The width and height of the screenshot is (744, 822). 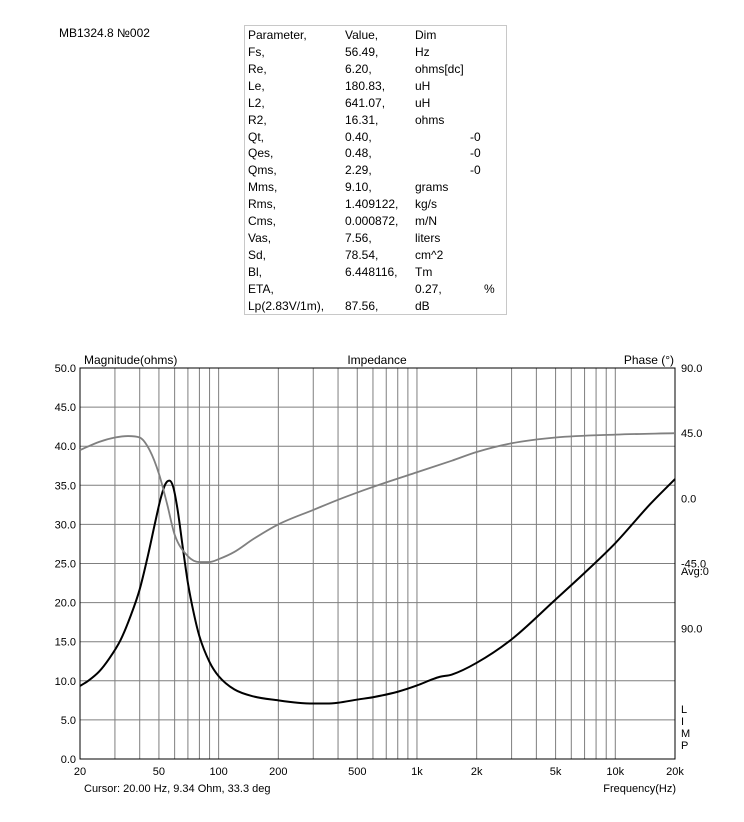 I want to click on parameter-row: Lp(2.83V/1m), 87.56, dB, so click(x=375, y=307).